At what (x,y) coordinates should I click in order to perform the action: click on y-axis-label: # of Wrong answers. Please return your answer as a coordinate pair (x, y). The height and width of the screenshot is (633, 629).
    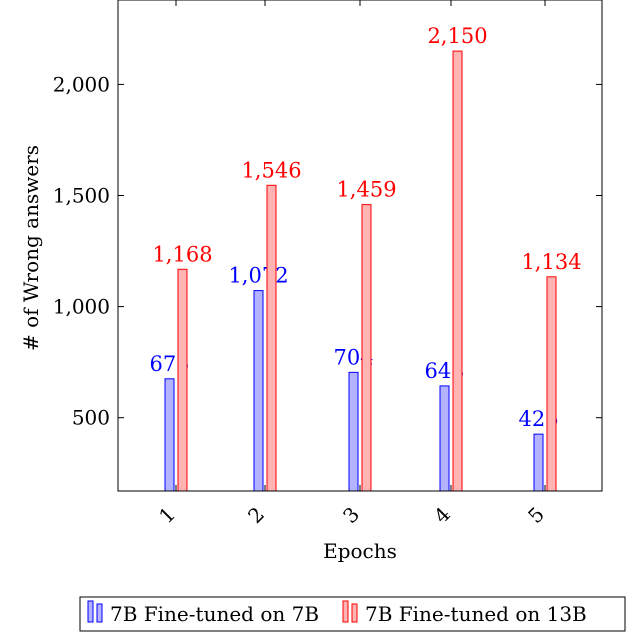
    Looking at the image, I should click on (31, 248).